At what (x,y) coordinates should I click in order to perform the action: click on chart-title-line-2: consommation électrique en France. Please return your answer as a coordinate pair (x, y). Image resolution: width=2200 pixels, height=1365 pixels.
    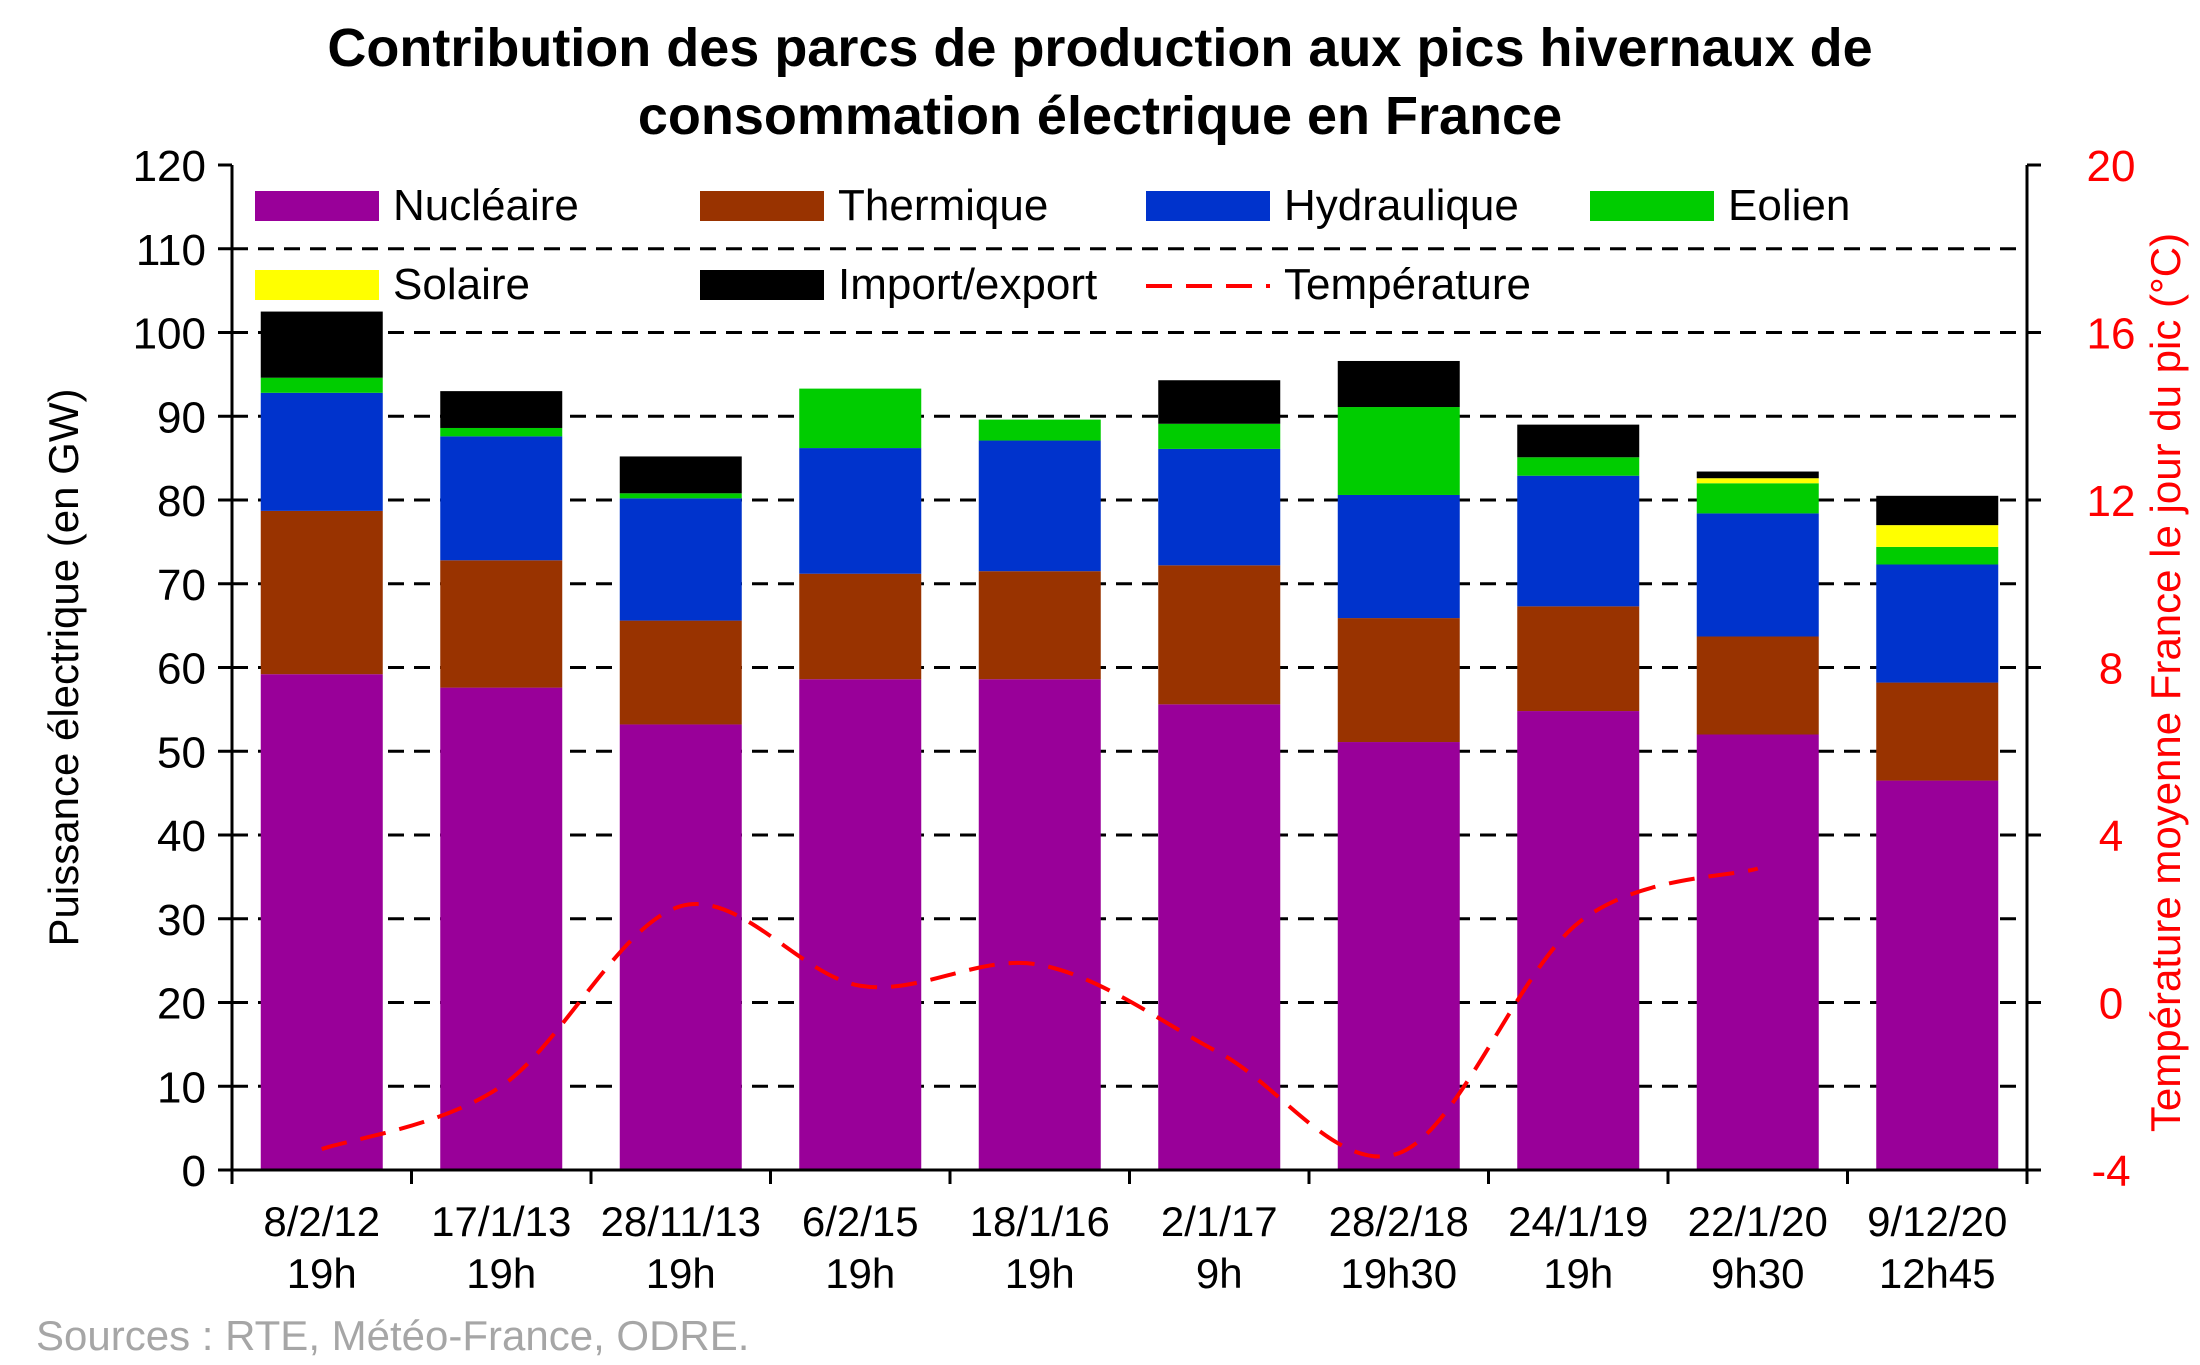
    Looking at the image, I should click on (1100, 116).